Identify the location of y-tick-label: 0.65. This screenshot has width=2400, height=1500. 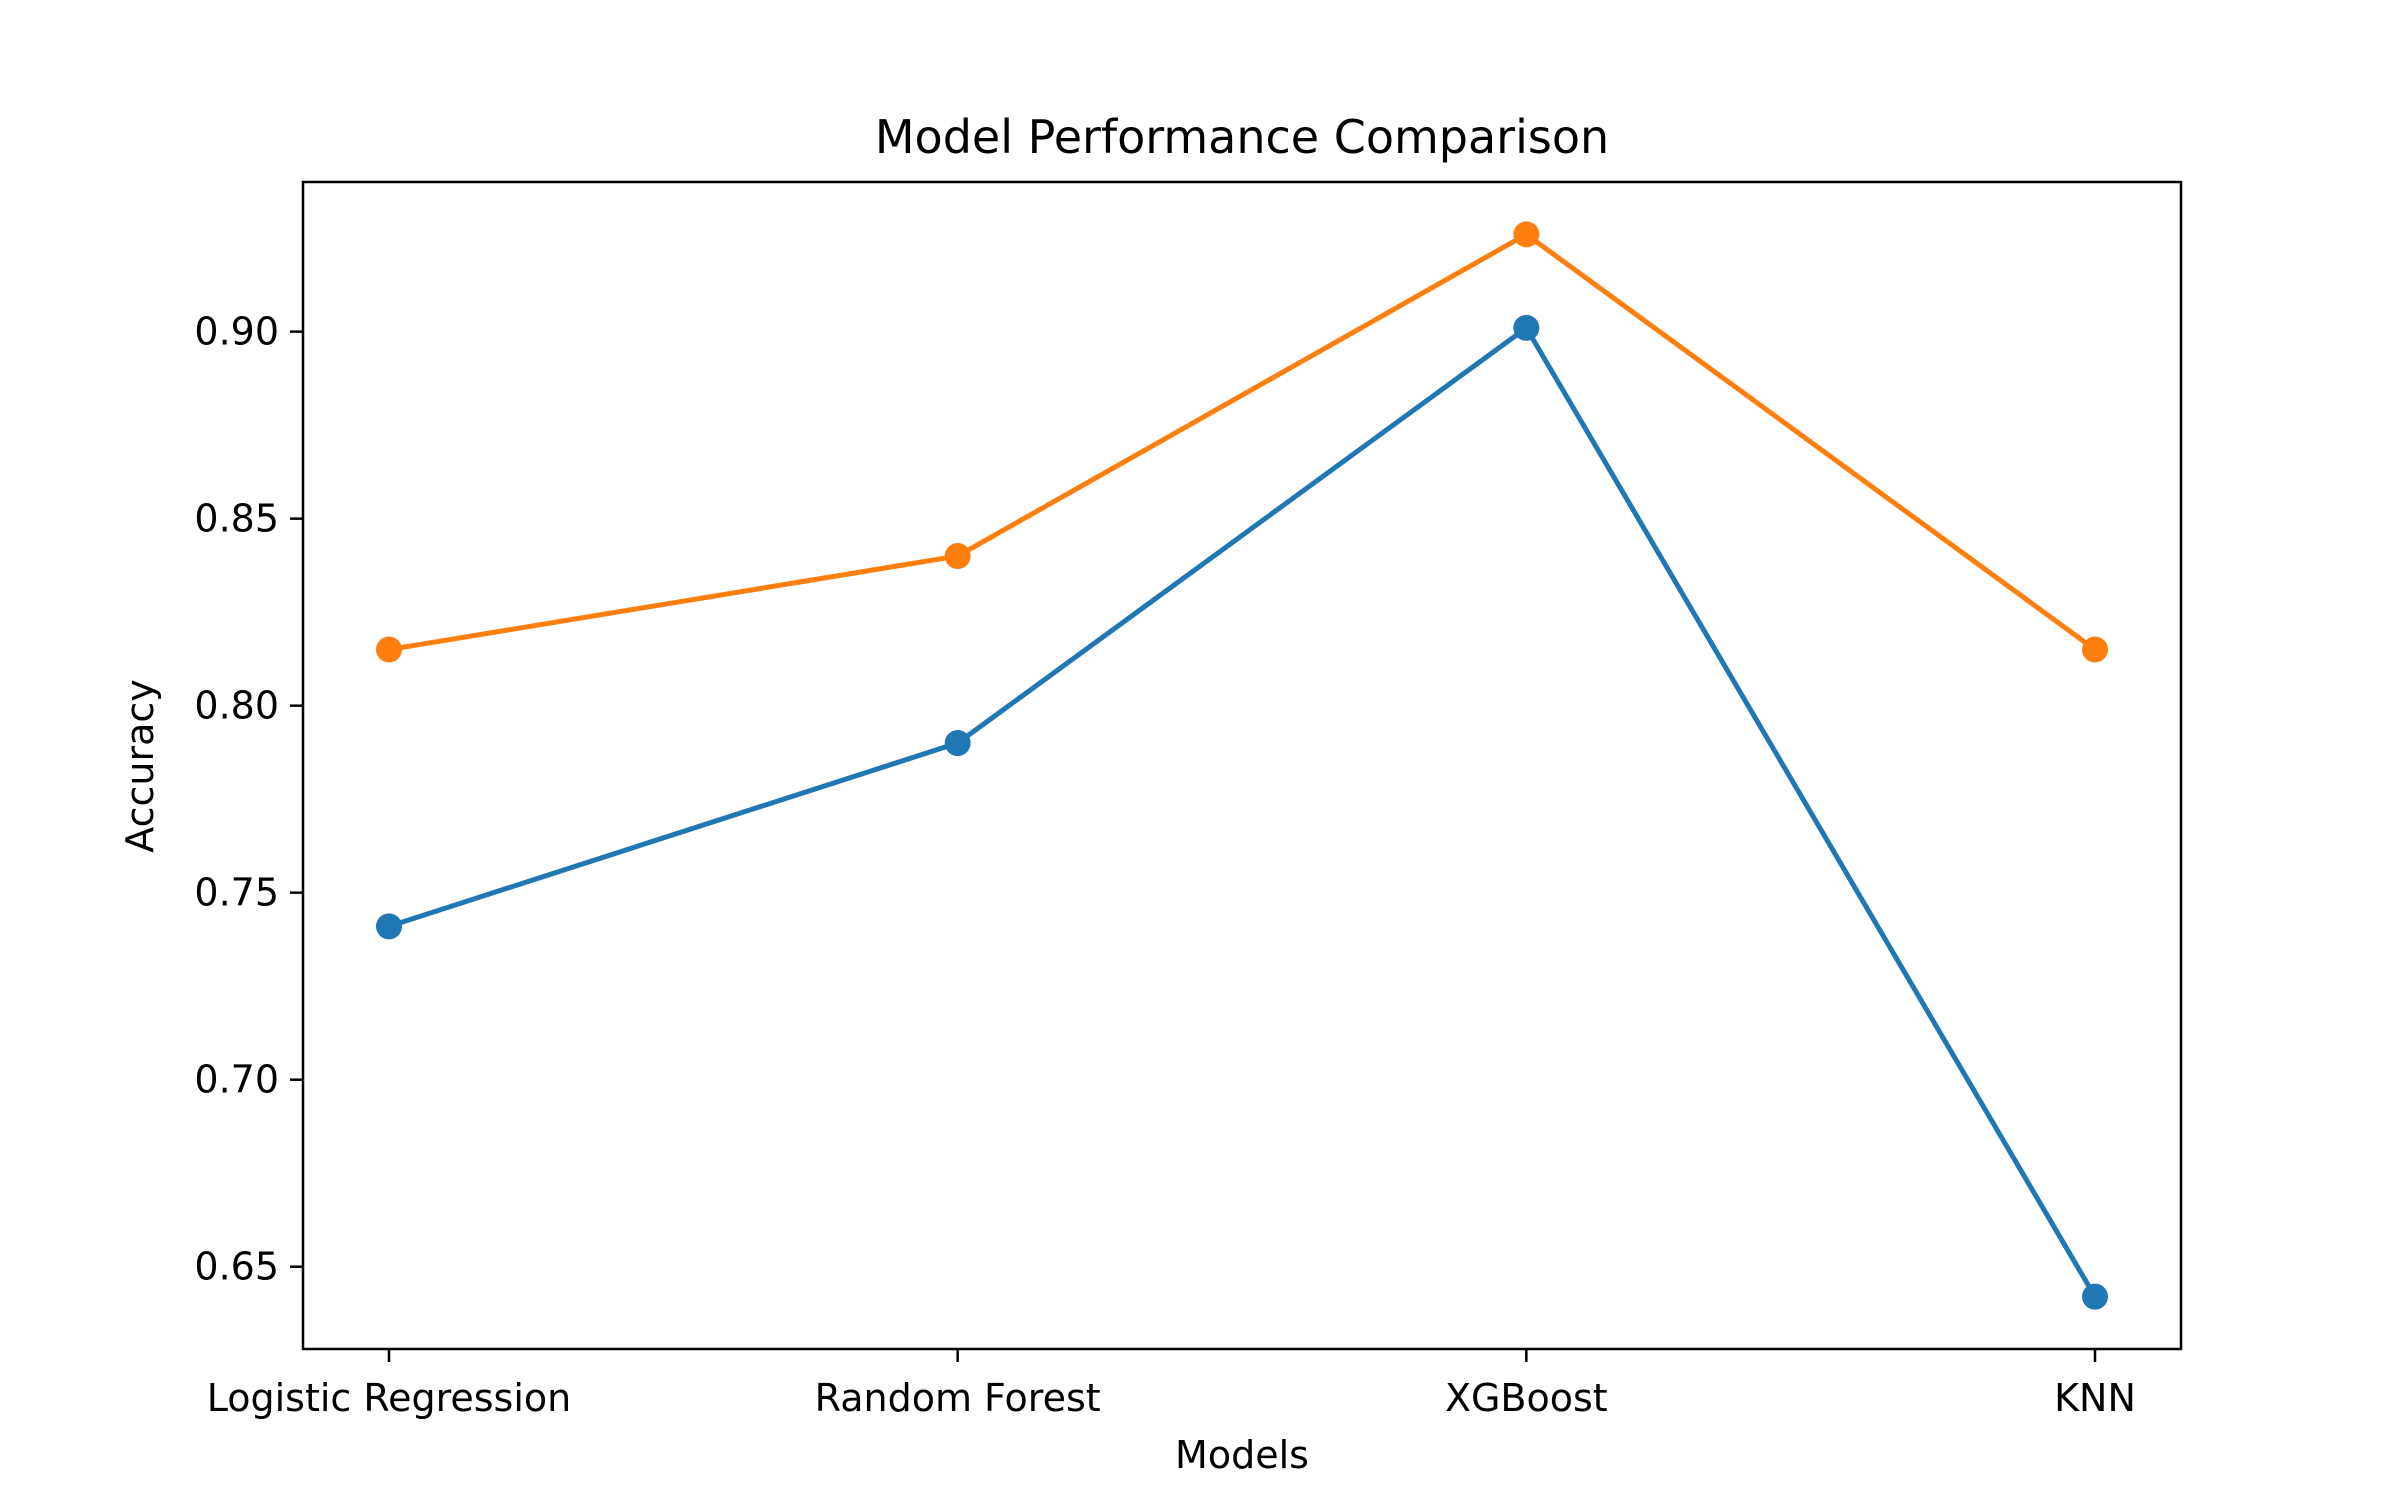
(236, 1267).